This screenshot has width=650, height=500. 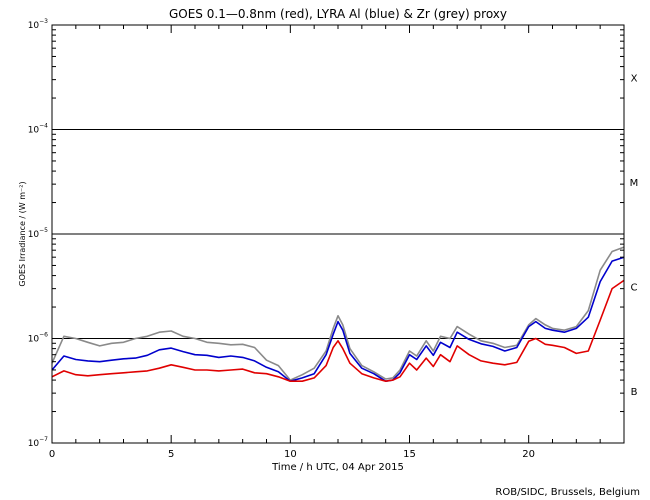 I want to click on y-tick-label: 10⁻⁶, so click(x=38, y=338).